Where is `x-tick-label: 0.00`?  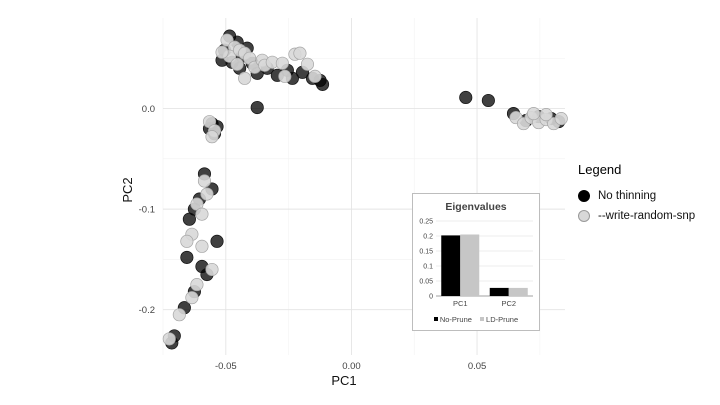
x-tick-label: 0.00 is located at coordinates (351, 366).